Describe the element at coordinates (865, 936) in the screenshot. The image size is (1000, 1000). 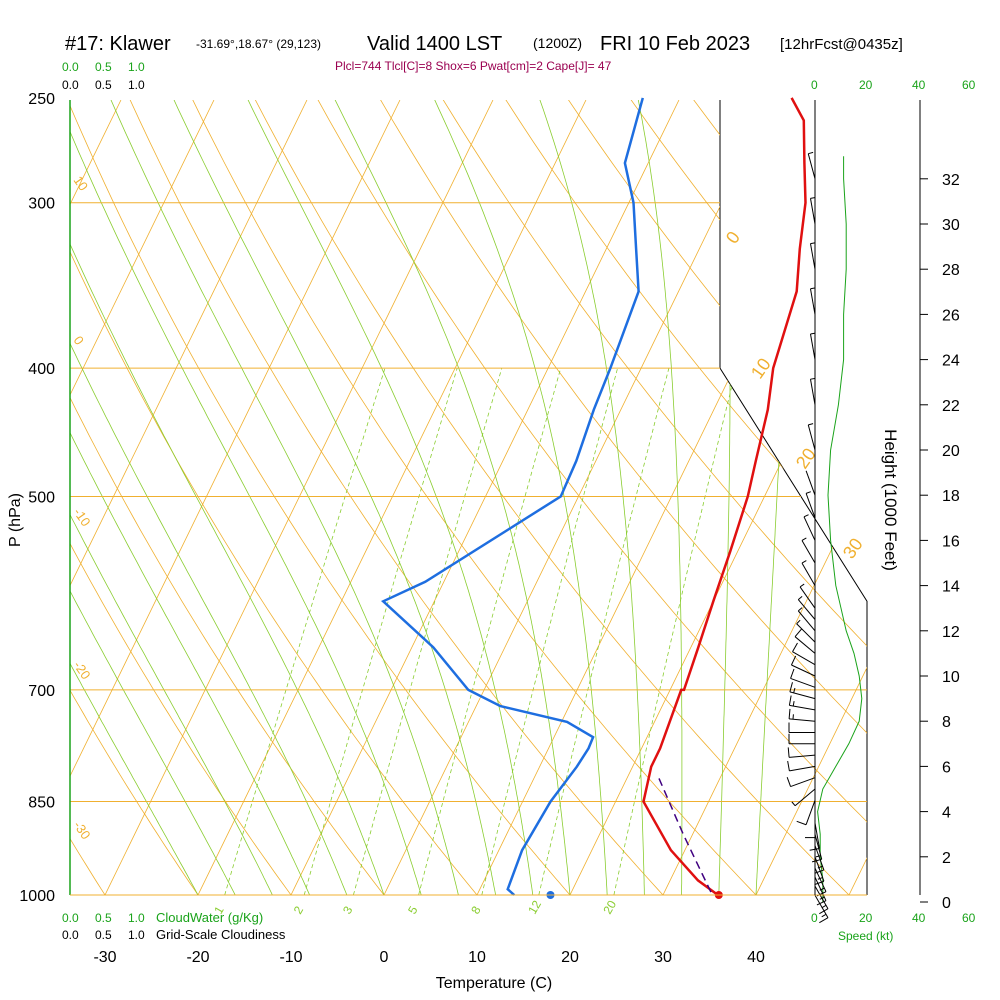
I see `speed-label: Speed (kt)` at that location.